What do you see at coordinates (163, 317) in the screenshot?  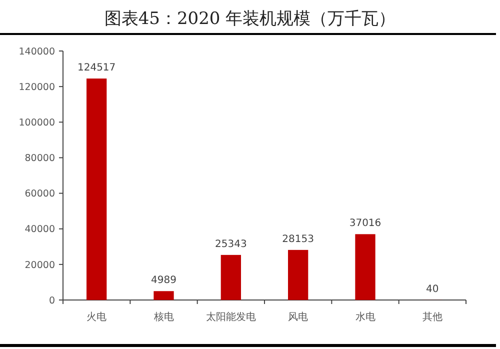 I see `x-tick-label: 核电` at bounding box center [163, 317].